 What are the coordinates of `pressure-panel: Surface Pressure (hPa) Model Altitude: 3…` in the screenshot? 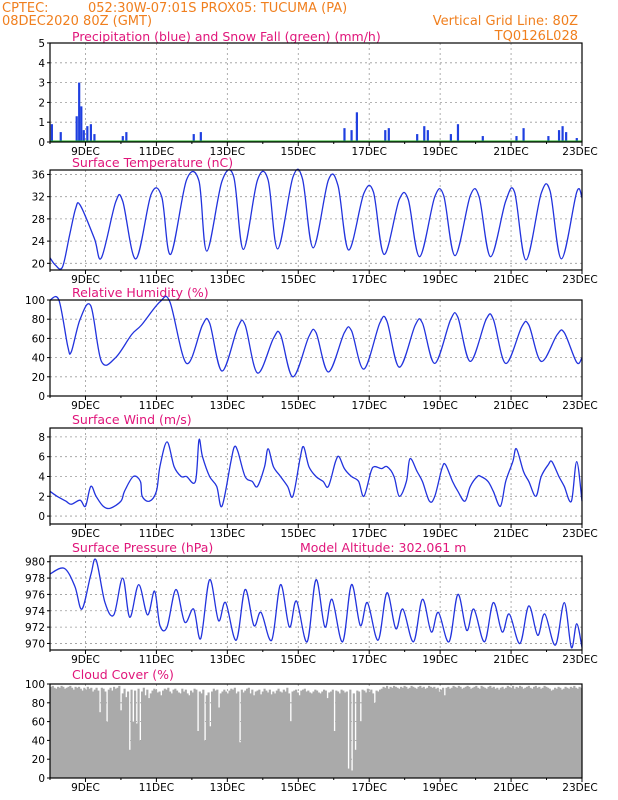 It's located at (311, 603).